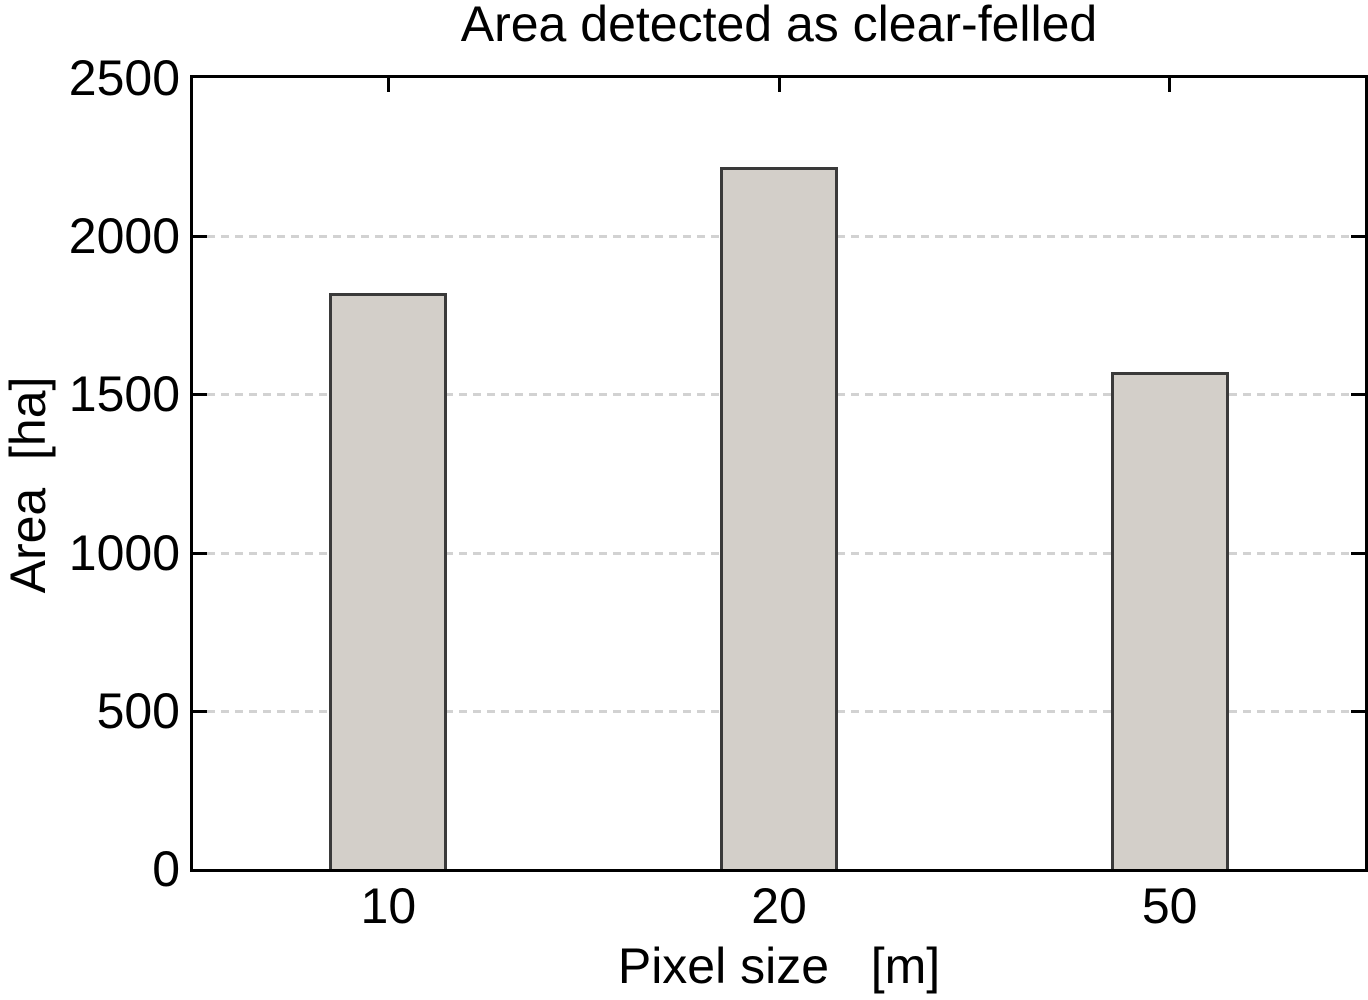  Describe the element at coordinates (166, 869) in the screenshot. I see `y-tick-label: 0` at that location.